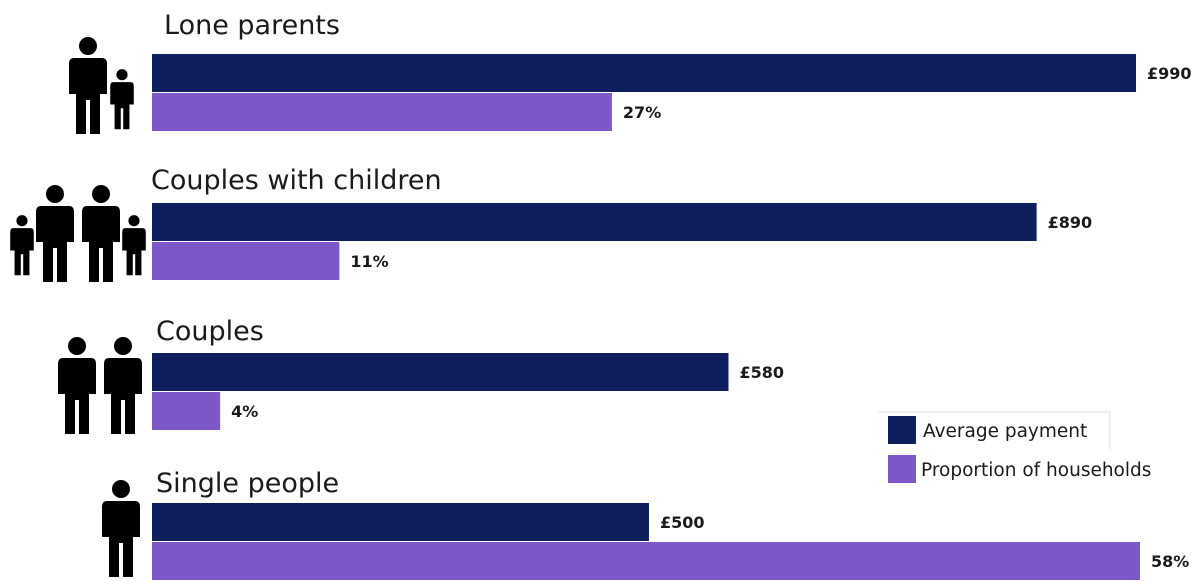  What do you see at coordinates (252, 25) in the screenshot?
I see `category-title: Lone parents` at bounding box center [252, 25].